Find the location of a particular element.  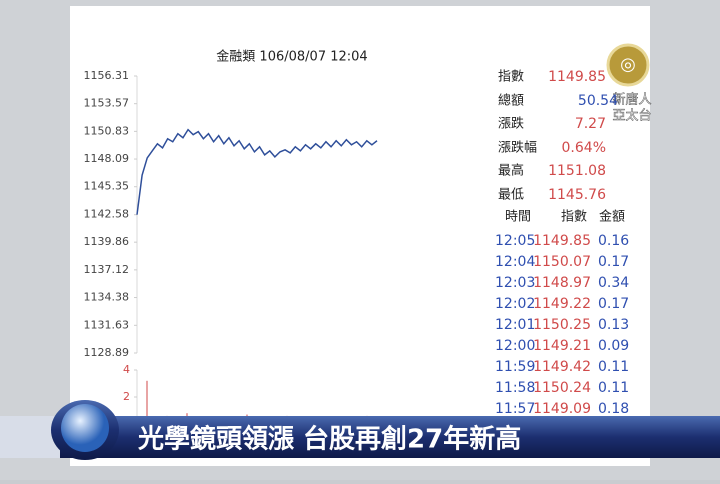

y-tick-label: 1150.83 is located at coordinates (107, 130).